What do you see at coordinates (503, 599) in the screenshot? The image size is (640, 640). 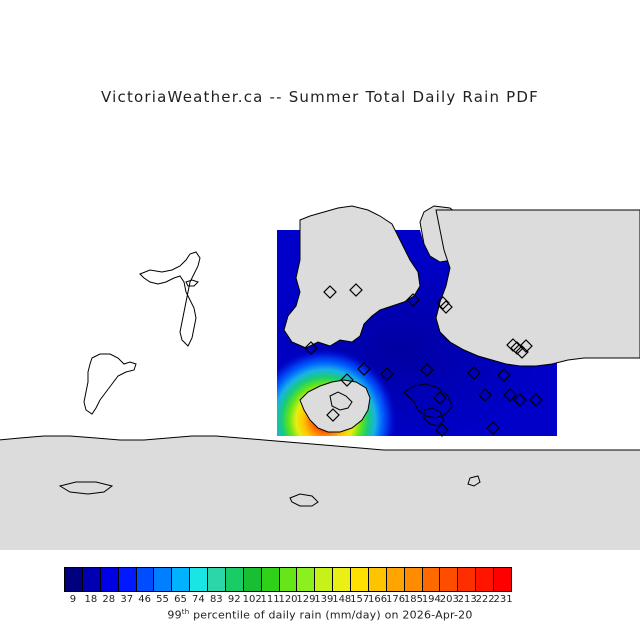 I see `colorbar-tick-231: 231` at bounding box center [503, 599].